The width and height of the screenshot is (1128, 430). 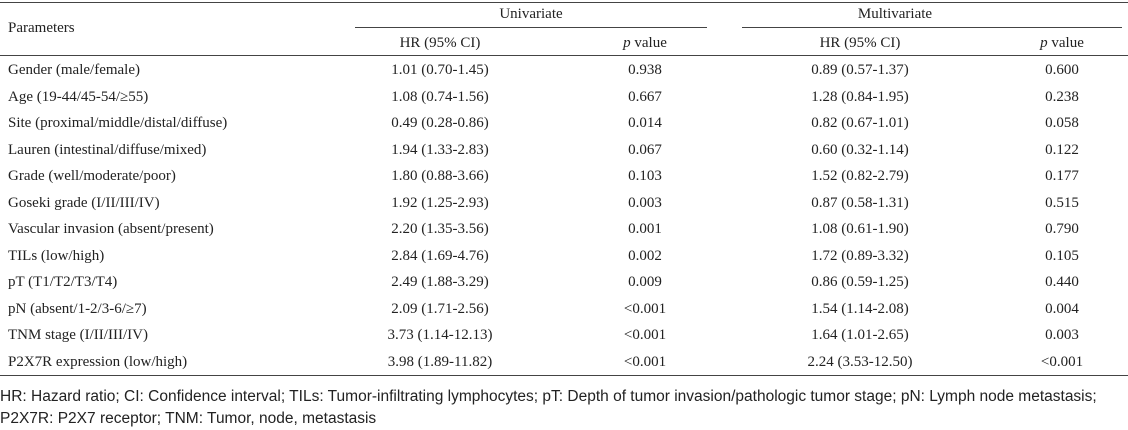 I want to click on cell: 0.440, so click(x=1062, y=282).